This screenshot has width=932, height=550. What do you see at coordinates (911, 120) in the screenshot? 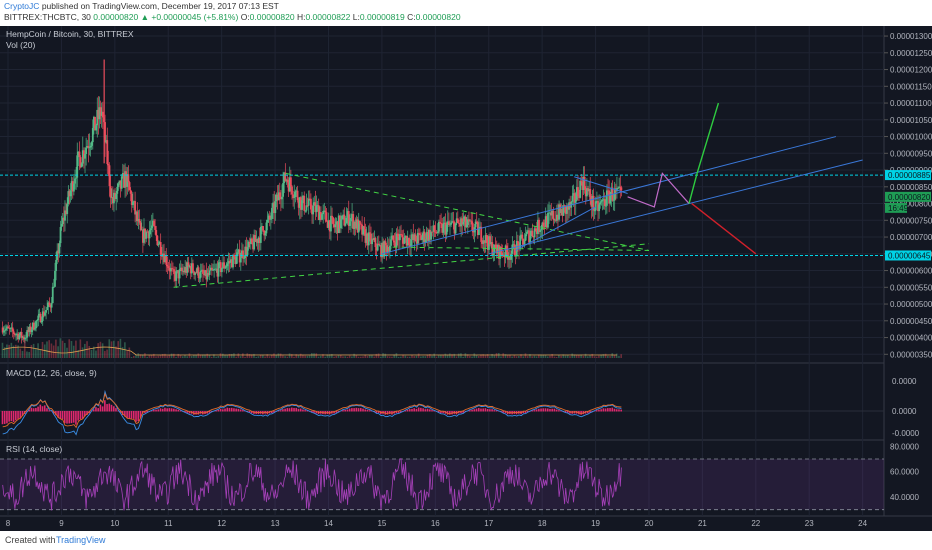
I see `y-tick-label: 0.00001050` at bounding box center [911, 120].